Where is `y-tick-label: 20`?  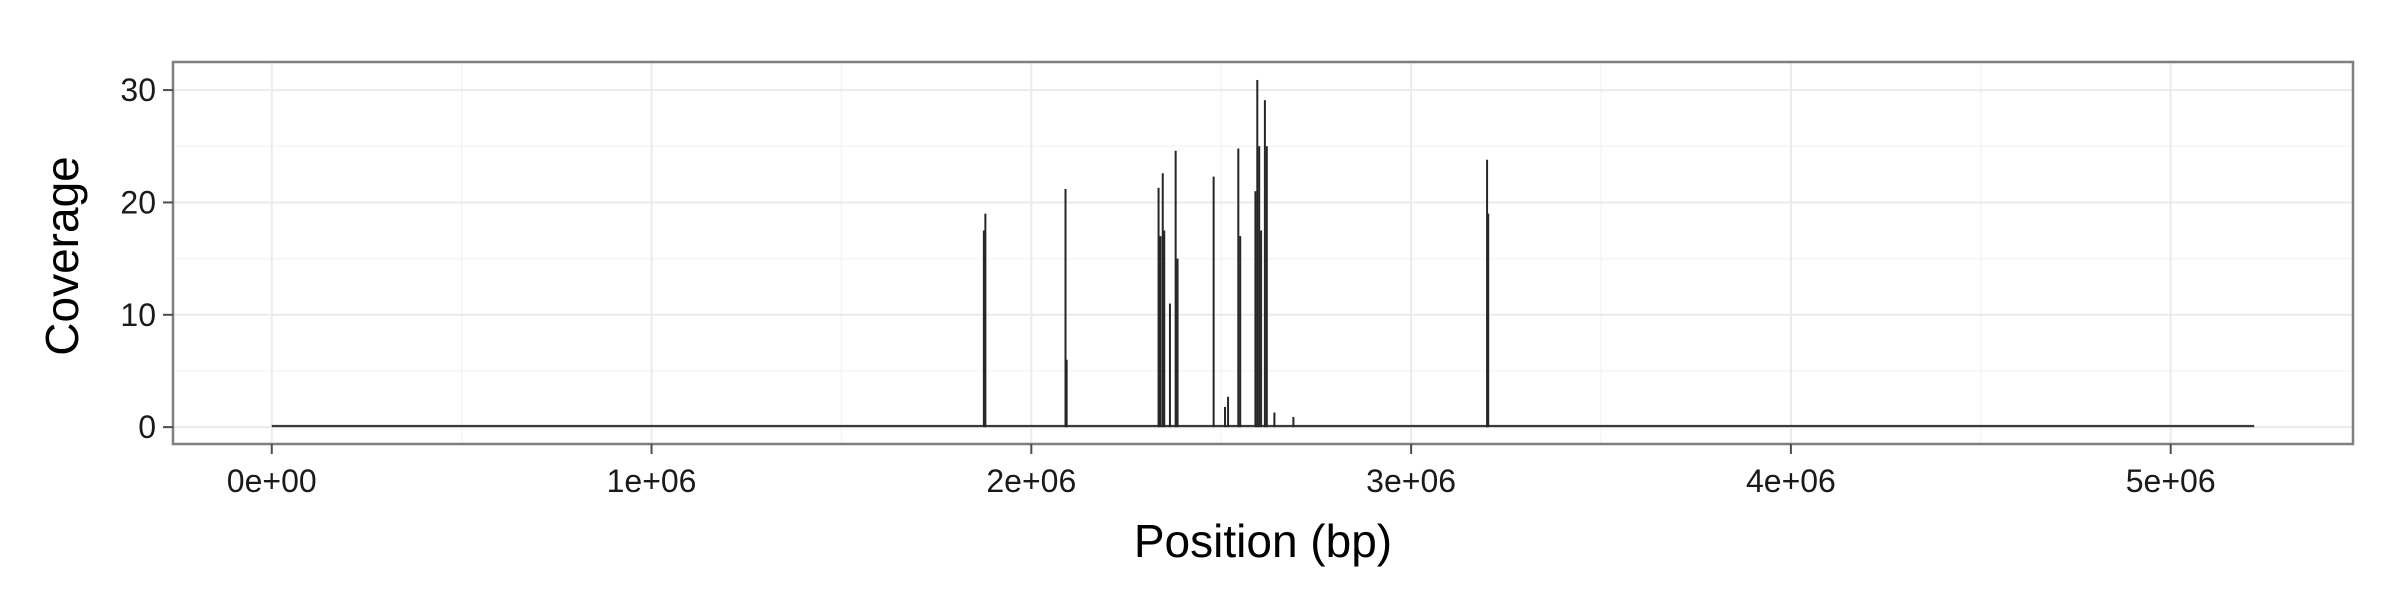
y-tick-label: 20 is located at coordinates (138, 202).